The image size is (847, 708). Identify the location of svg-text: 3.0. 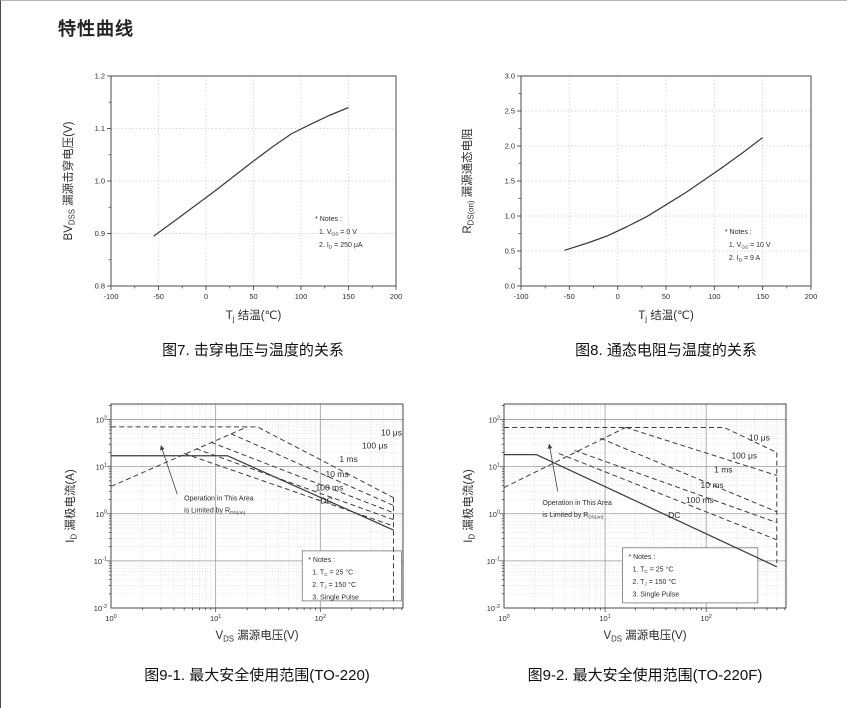
(510, 76).